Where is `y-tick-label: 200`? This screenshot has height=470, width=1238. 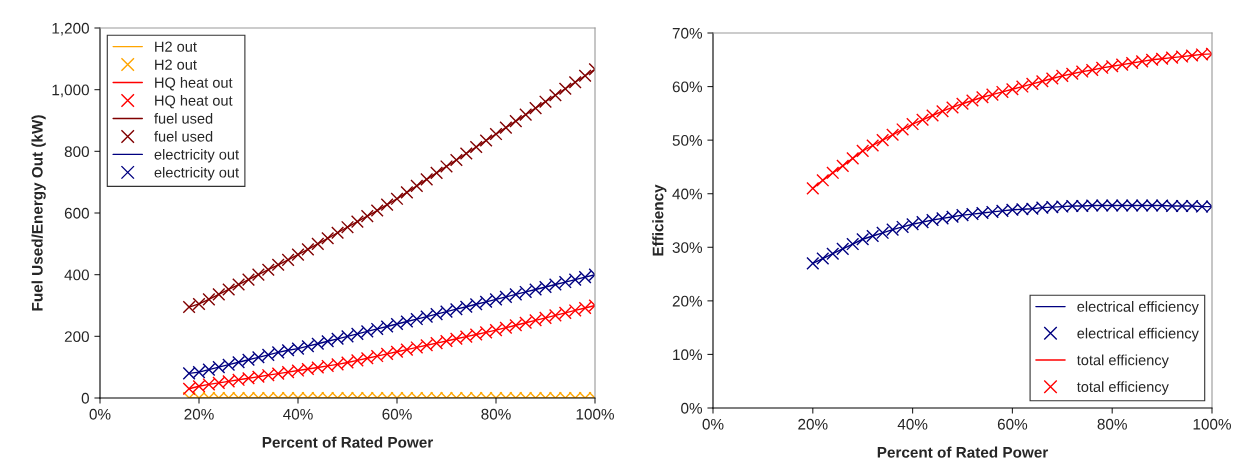 y-tick-label: 200 is located at coordinates (76, 337).